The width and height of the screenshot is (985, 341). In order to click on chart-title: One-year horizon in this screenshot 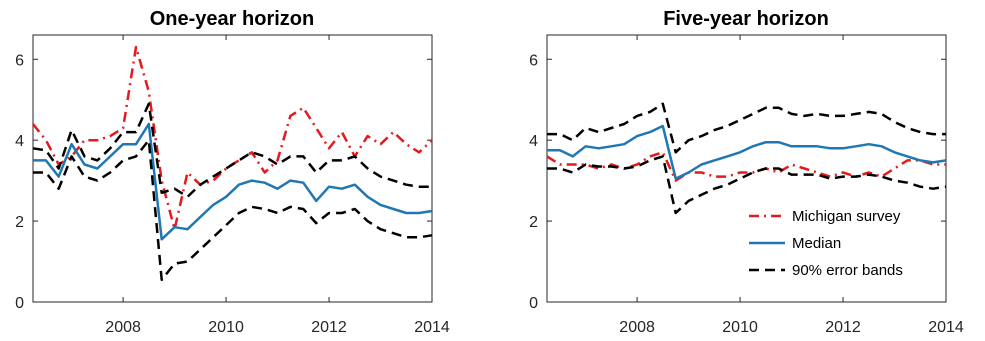, I will do `click(232, 19)`.